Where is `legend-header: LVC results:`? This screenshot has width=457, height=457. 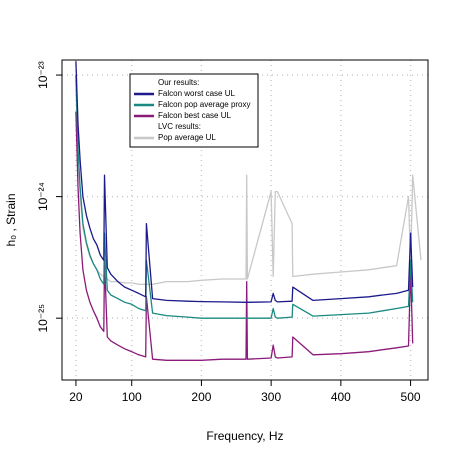 legend-header: LVC results: is located at coordinates (179, 126).